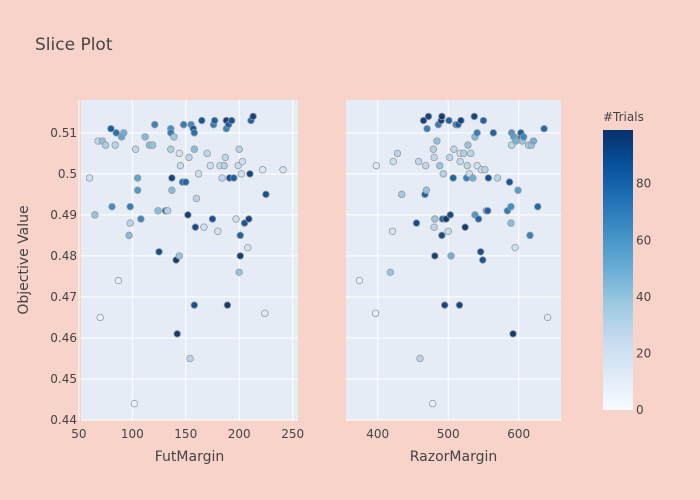 The image size is (700, 500). What do you see at coordinates (67, 174) in the screenshot?
I see `y-tick-label: 0.5` at bounding box center [67, 174].